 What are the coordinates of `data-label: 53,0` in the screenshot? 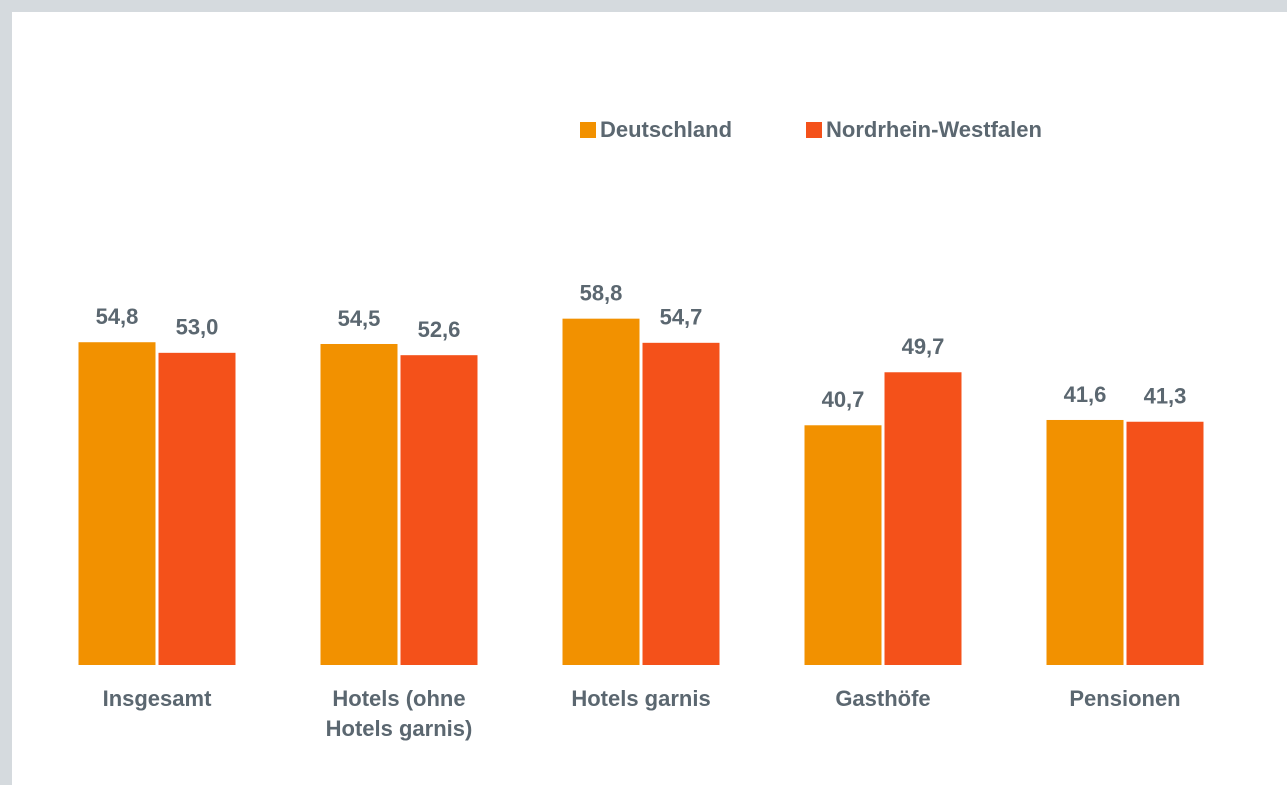 It's located at (197, 327).